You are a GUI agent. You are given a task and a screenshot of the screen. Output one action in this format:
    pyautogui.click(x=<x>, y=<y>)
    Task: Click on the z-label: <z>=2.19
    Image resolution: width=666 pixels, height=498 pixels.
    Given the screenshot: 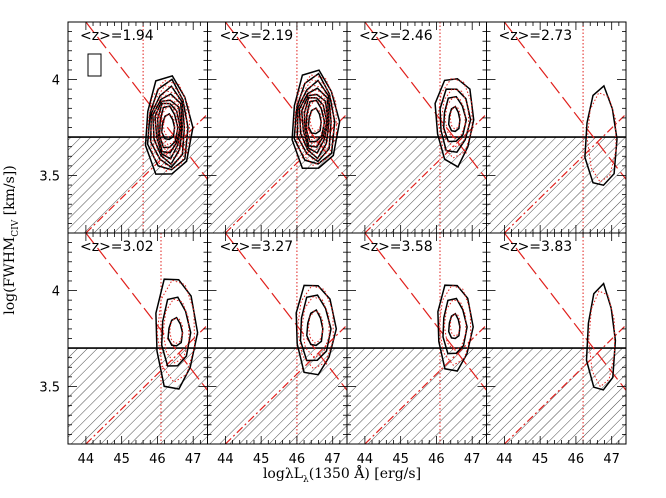 What is the action you would take?
    pyautogui.click(x=257, y=36)
    